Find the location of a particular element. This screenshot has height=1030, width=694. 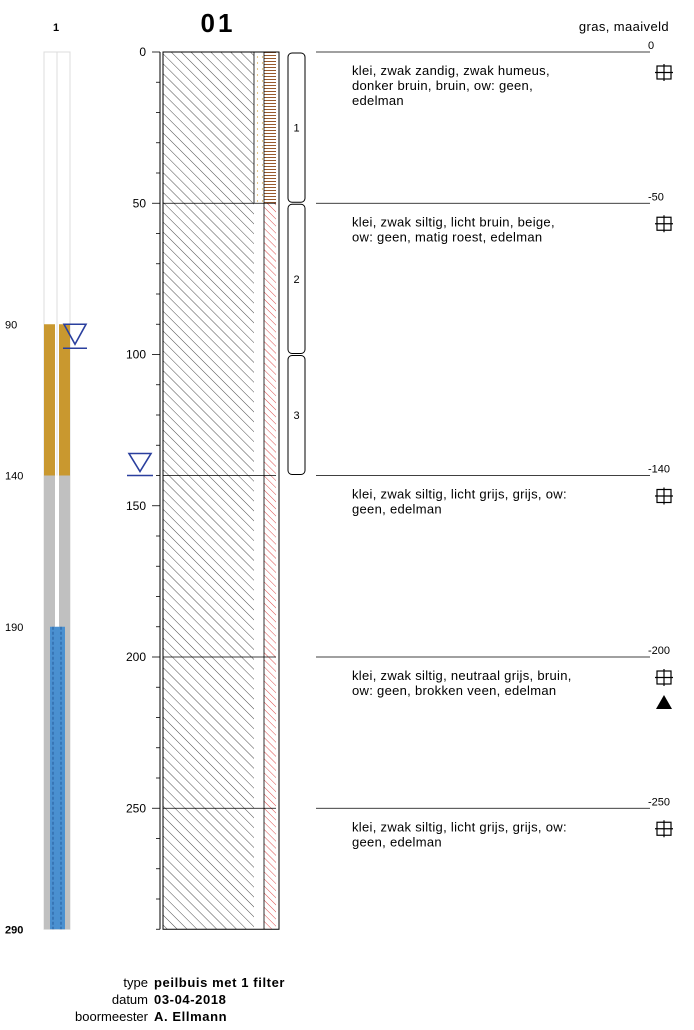

layer-depth-label: -140 is located at coordinates (659, 470).